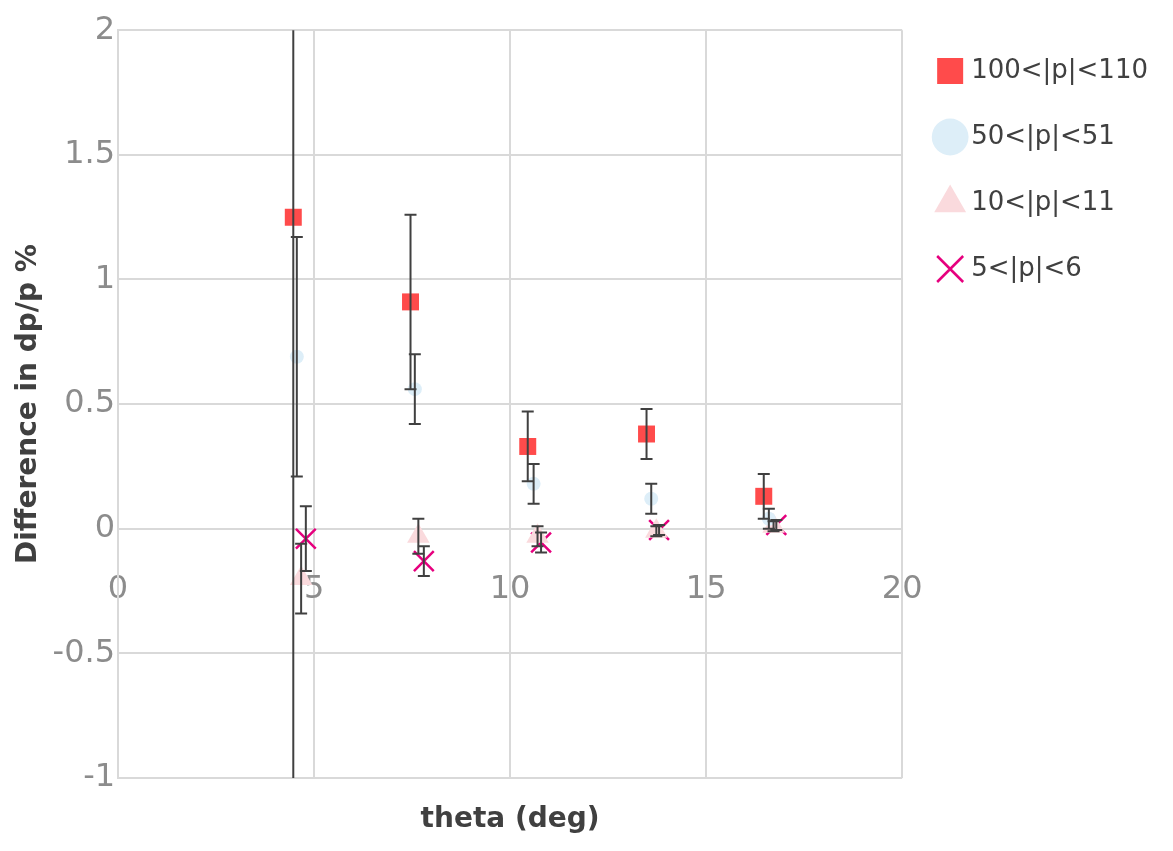 Image resolution: width=1173 pixels, height=851 pixels. Describe the element at coordinates (510, 818) in the screenshot. I see `x-axis-title: theta (deg)` at that location.